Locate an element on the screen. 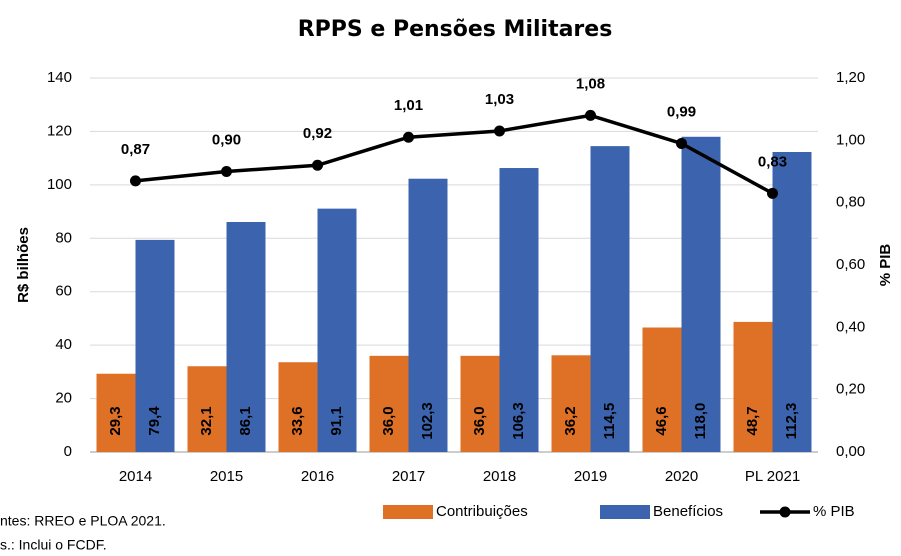 This screenshot has width=901, height=556. data-label: 112,3 is located at coordinates (791, 421).